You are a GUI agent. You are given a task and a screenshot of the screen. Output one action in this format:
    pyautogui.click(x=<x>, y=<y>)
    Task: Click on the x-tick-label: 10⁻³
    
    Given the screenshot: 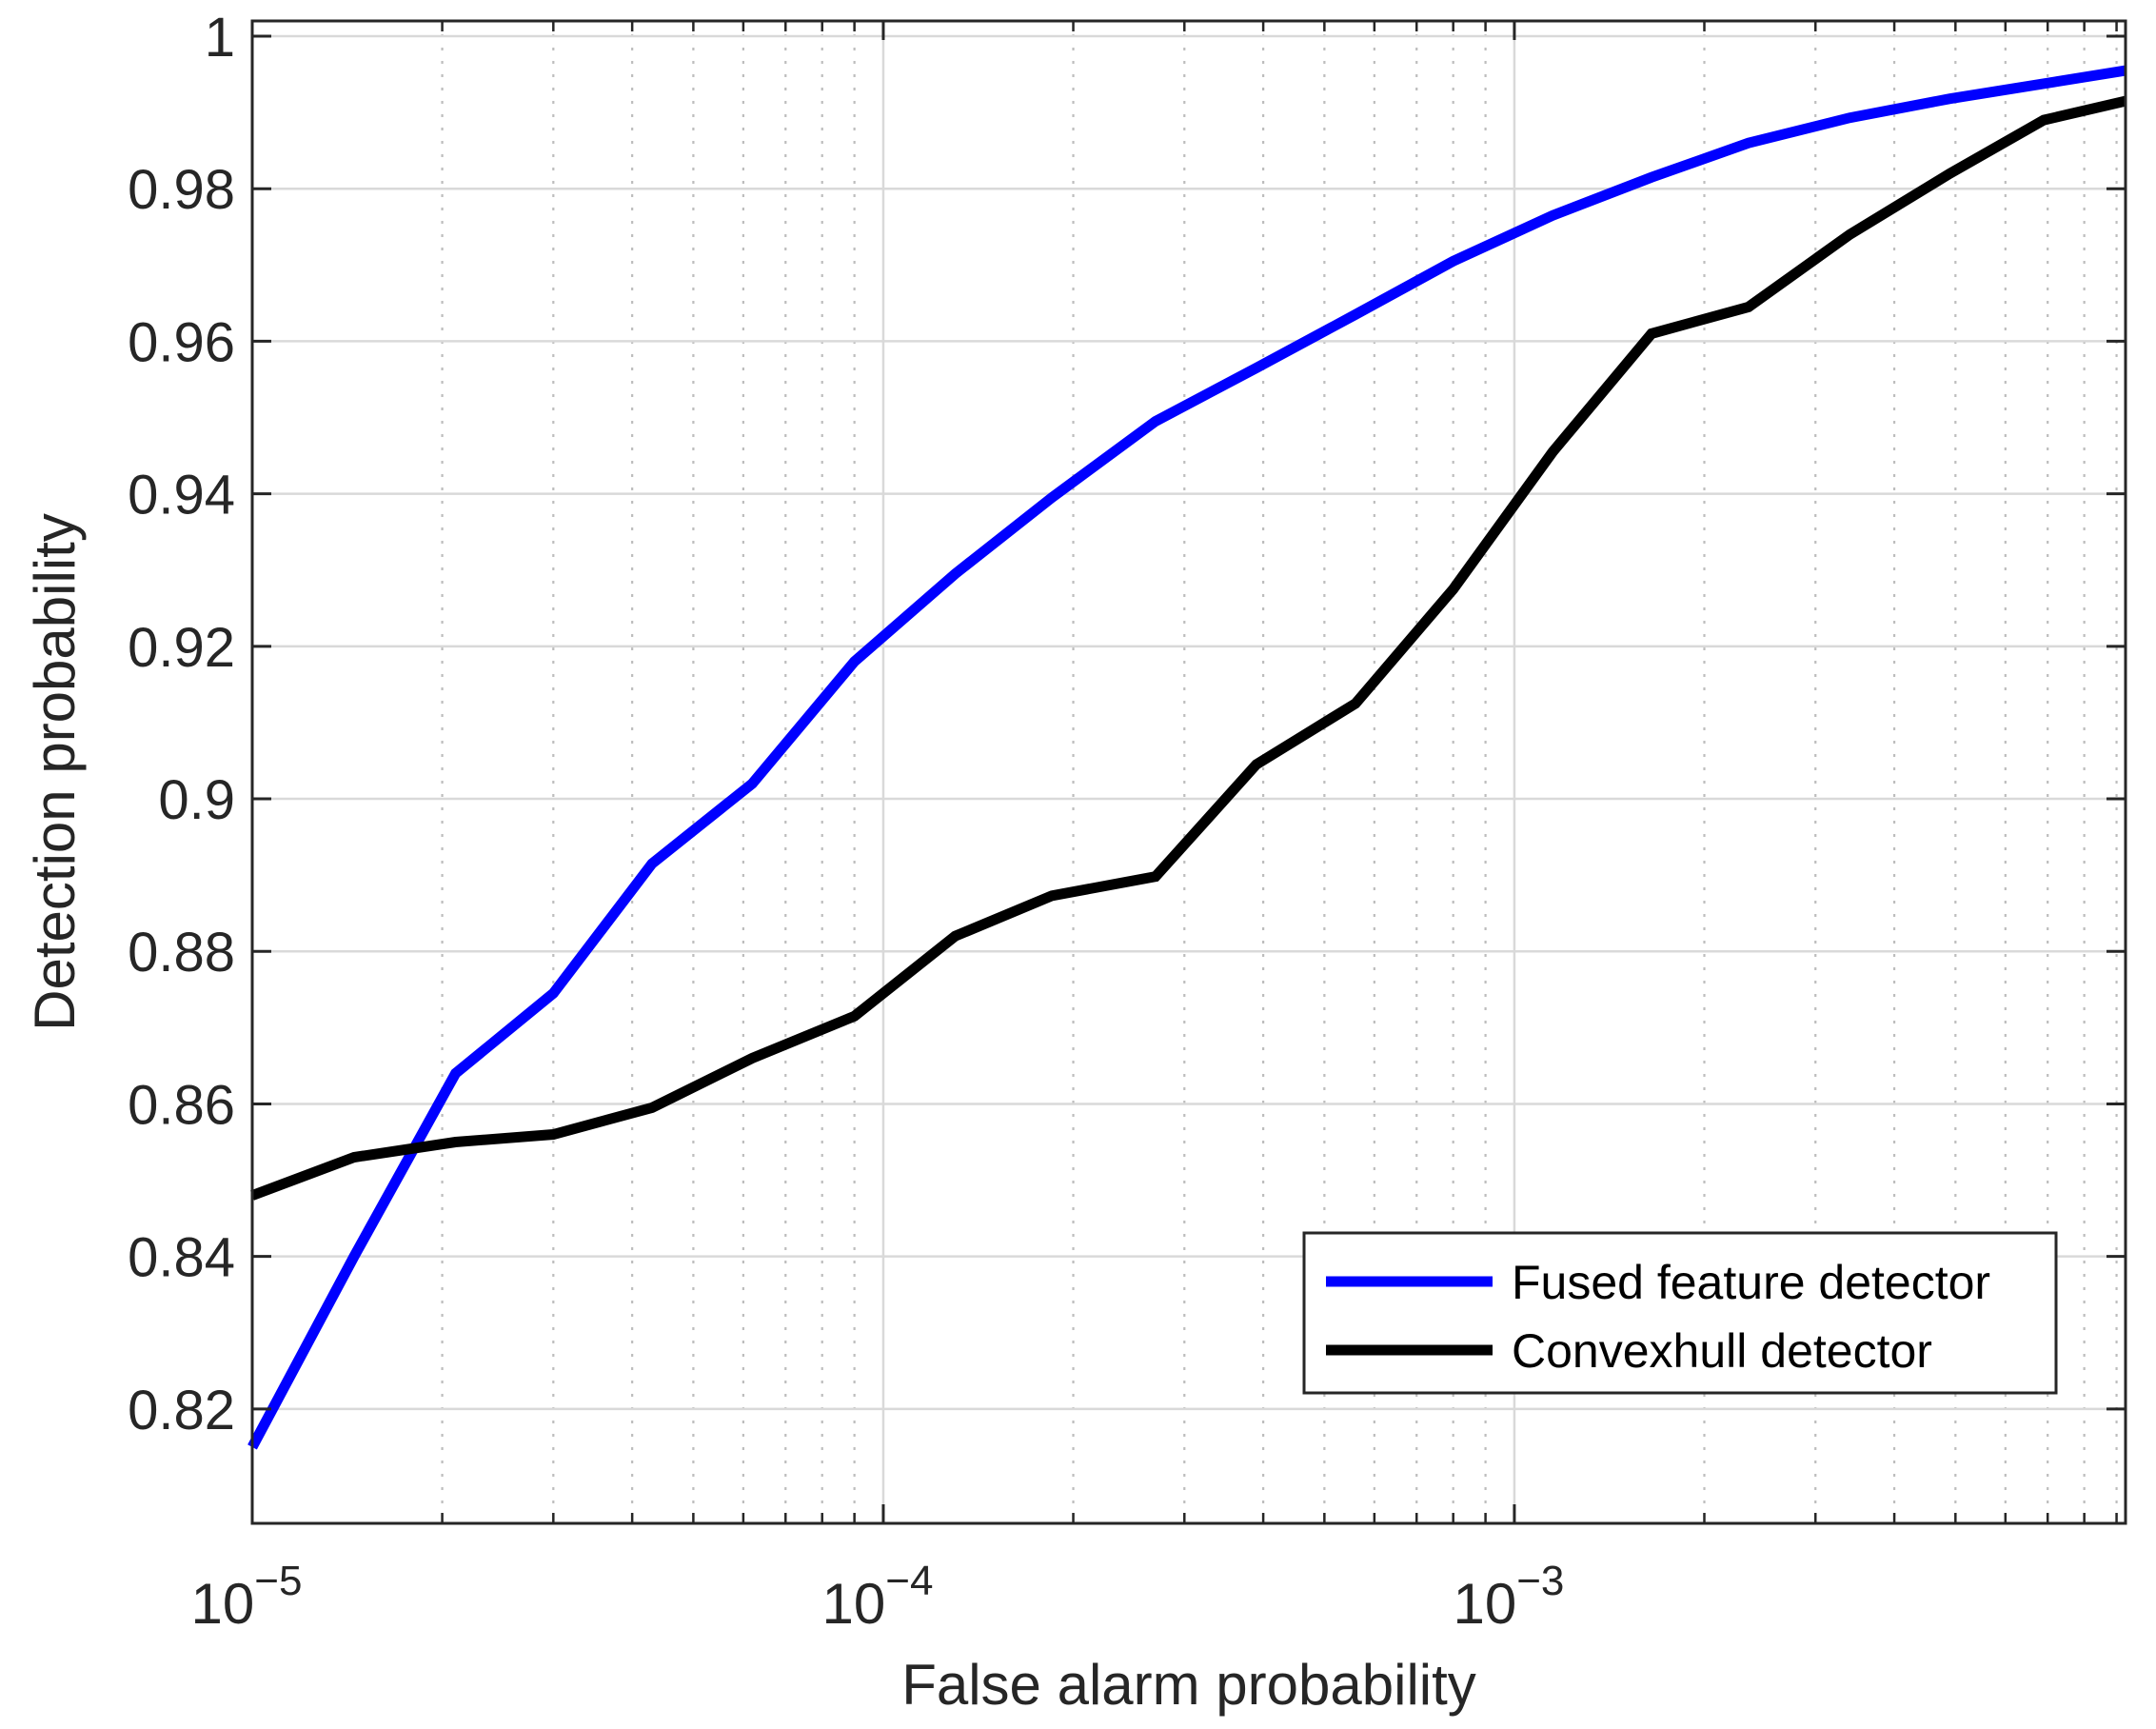 What is the action you would take?
    pyautogui.click(x=1508, y=1597)
    